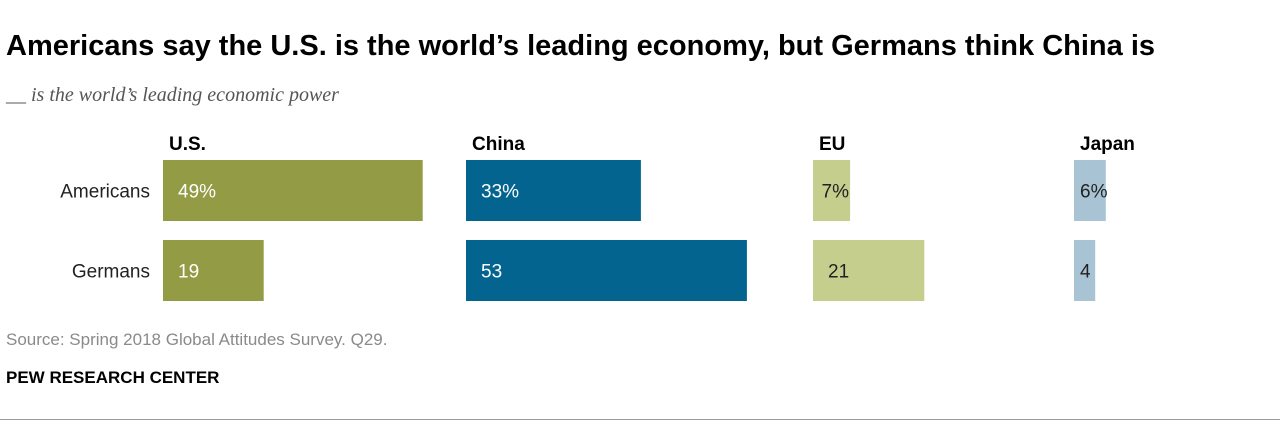  What do you see at coordinates (836, 192) in the screenshot?
I see `data-label-eu-americans: 7%` at bounding box center [836, 192].